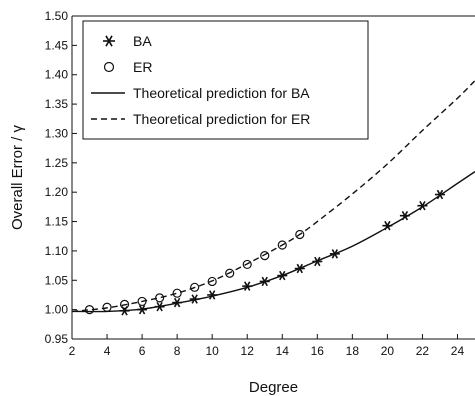 The width and height of the screenshot is (475, 396). What do you see at coordinates (109, 41) in the screenshot?
I see `legend-asterisk-marker` at bounding box center [109, 41].